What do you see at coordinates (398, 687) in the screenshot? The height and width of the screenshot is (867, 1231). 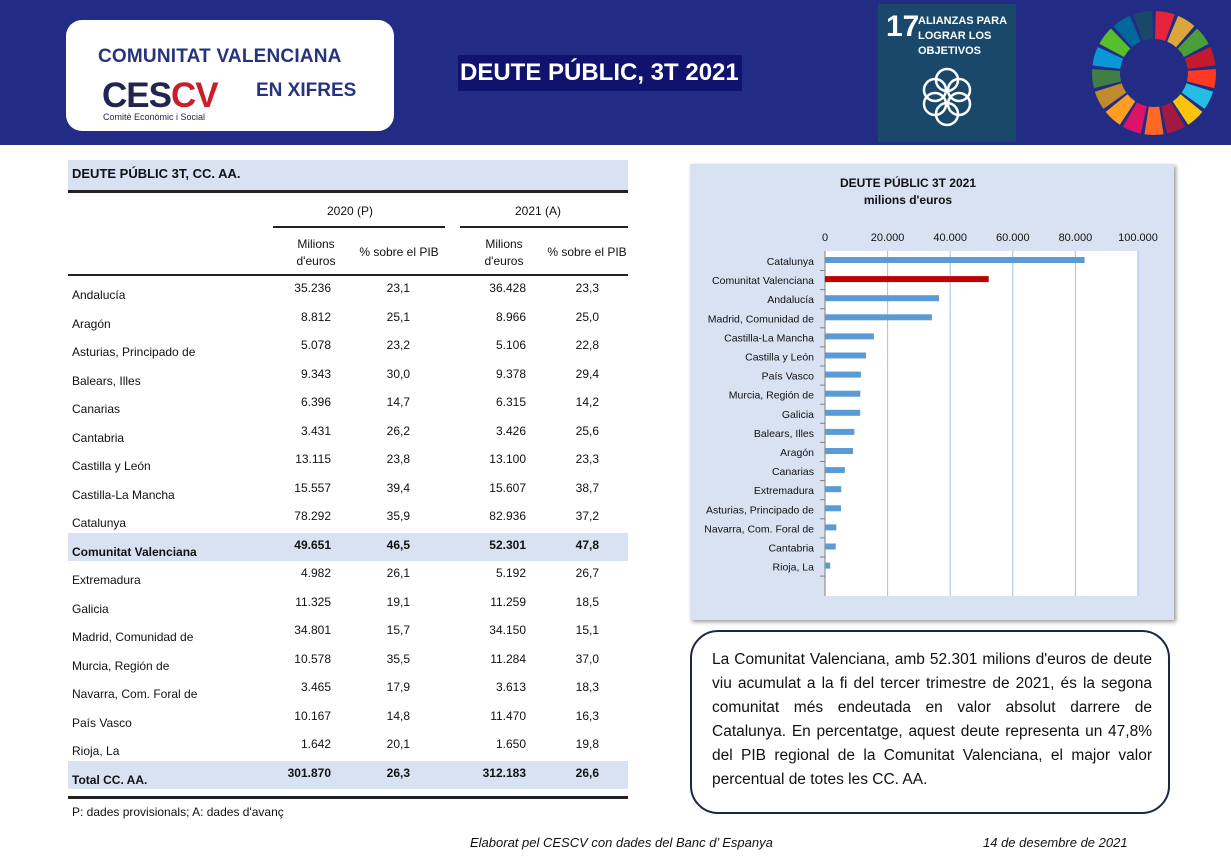 I see `pct-2020: 17,9` at bounding box center [398, 687].